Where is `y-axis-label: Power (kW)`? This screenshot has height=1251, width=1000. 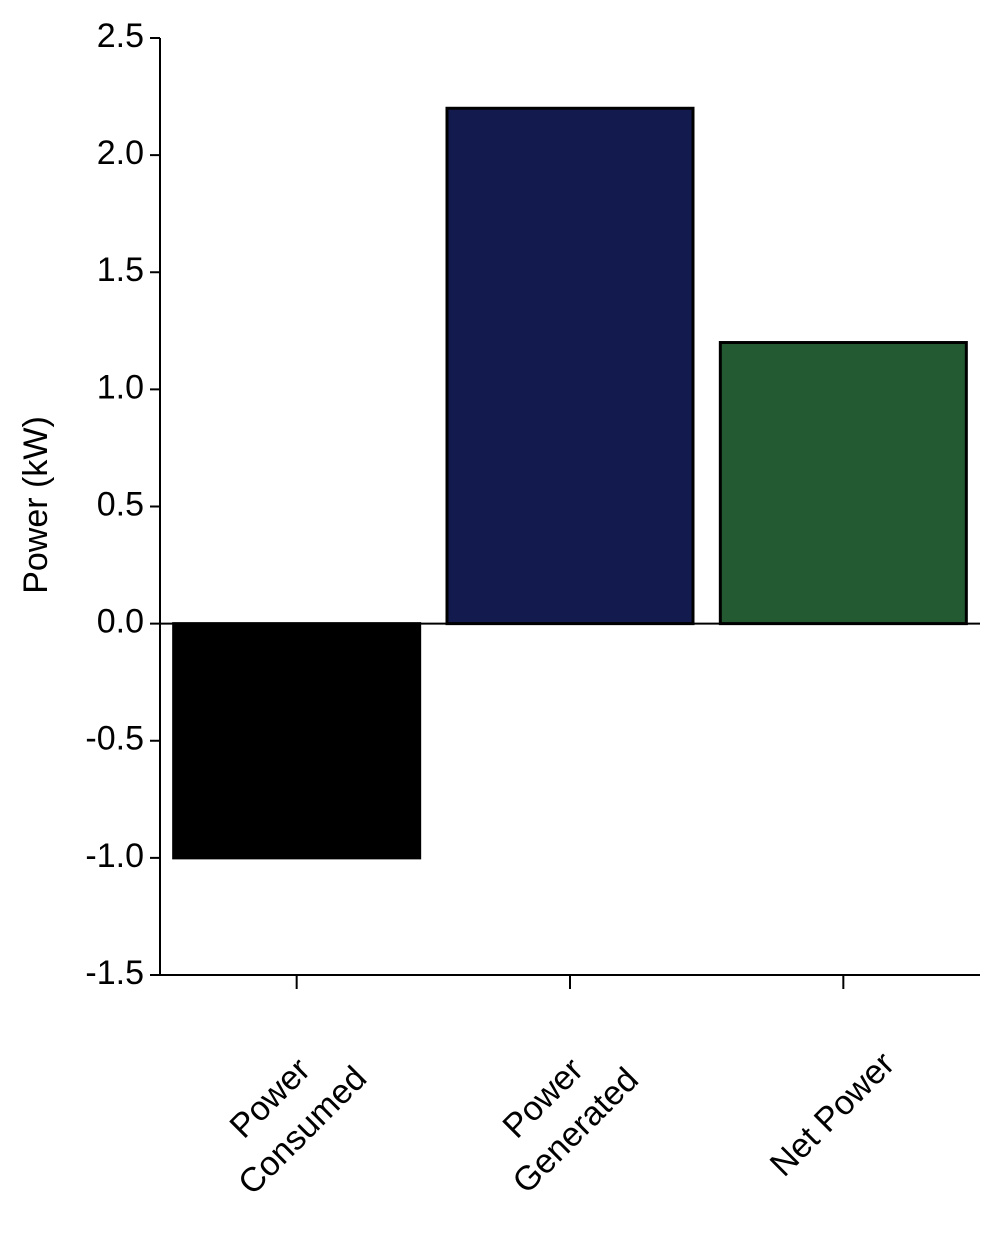
y-axis-label: Power (kW) is located at coordinates (36, 505).